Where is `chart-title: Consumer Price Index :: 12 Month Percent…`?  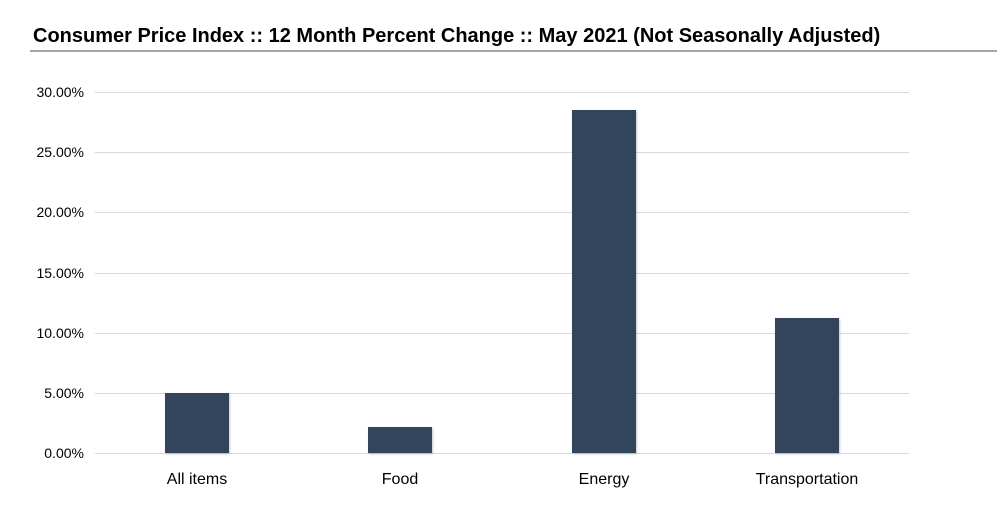
chart-title: Consumer Price Index :: 12 Month Percent… is located at coordinates (457, 36).